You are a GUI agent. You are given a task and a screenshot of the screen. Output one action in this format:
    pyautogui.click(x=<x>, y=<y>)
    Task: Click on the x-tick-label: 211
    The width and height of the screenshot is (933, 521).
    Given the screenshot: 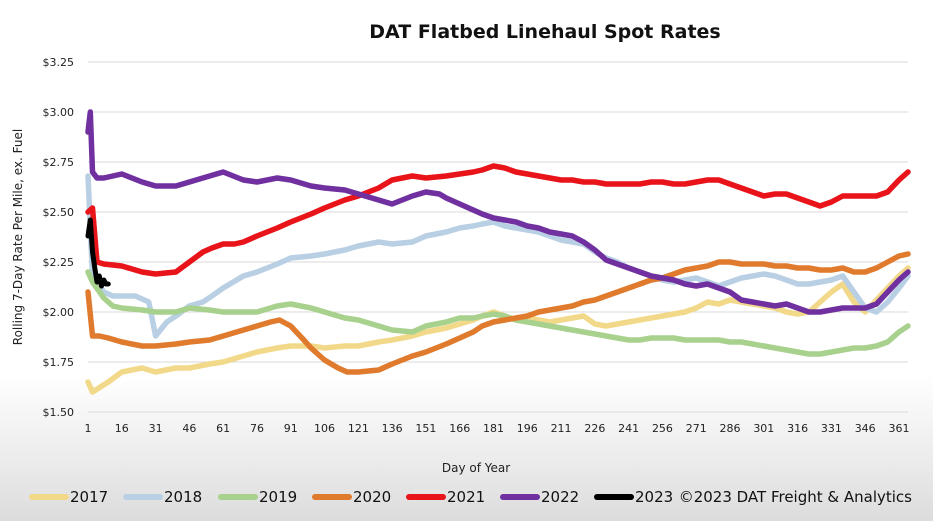 What is the action you would take?
    pyautogui.click(x=561, y=428)
    